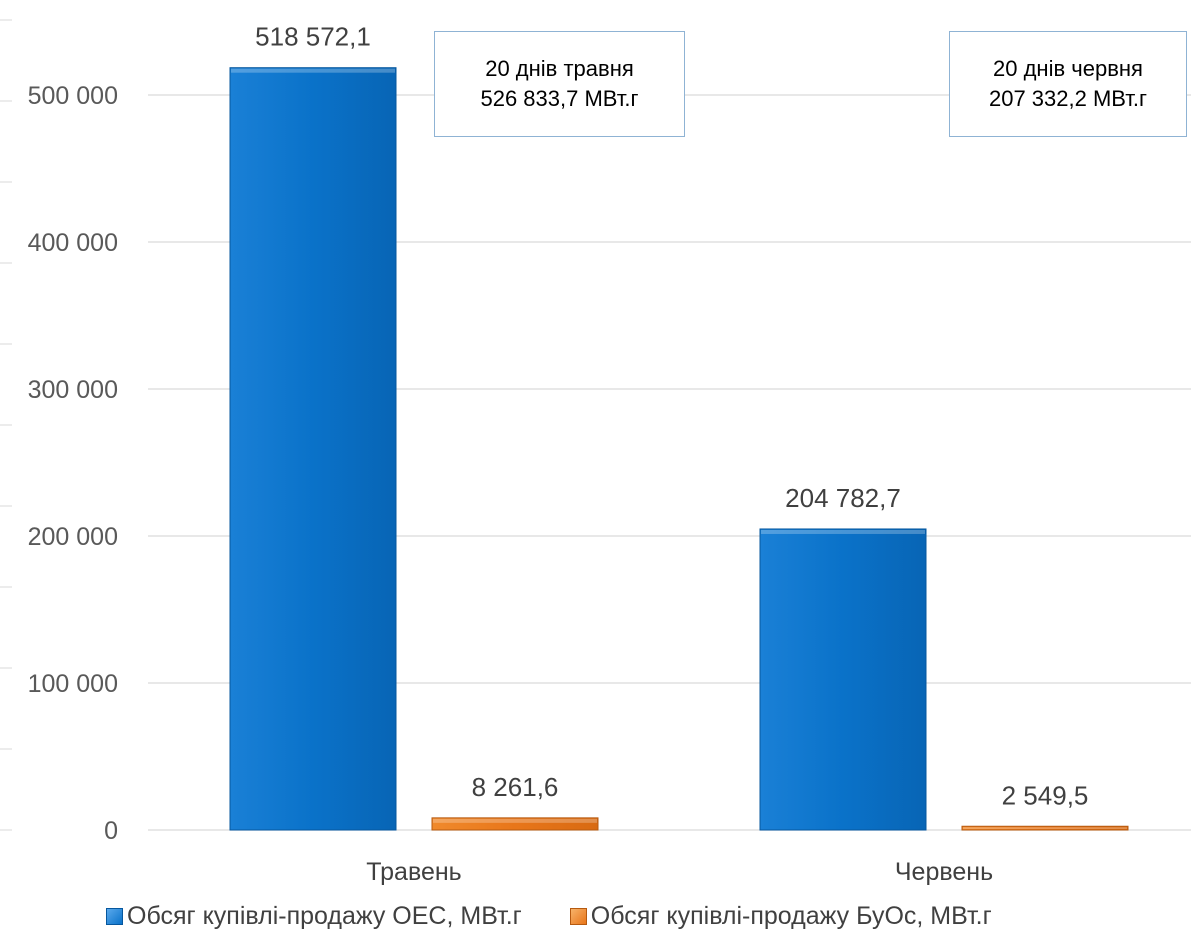  I want to click on annotation-may-line1: 20 днів травня, so click(559, 69).